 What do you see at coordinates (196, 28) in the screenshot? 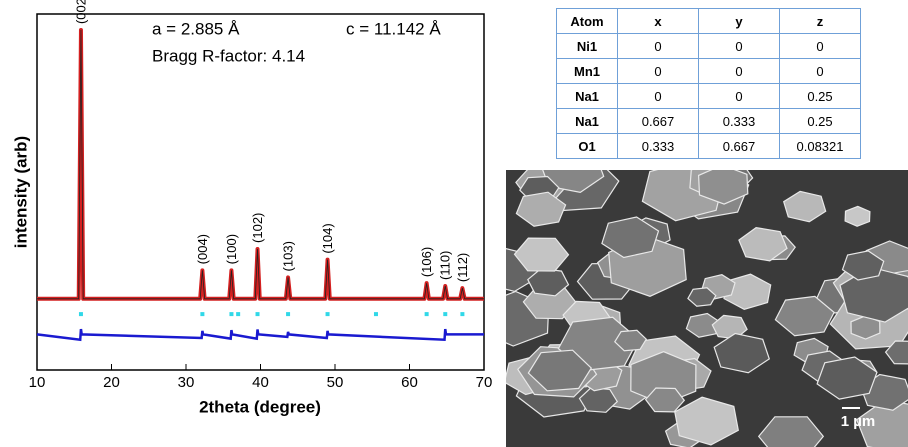
I see `annotation: a = 2.885 Å` at bounding box center [196, 28].